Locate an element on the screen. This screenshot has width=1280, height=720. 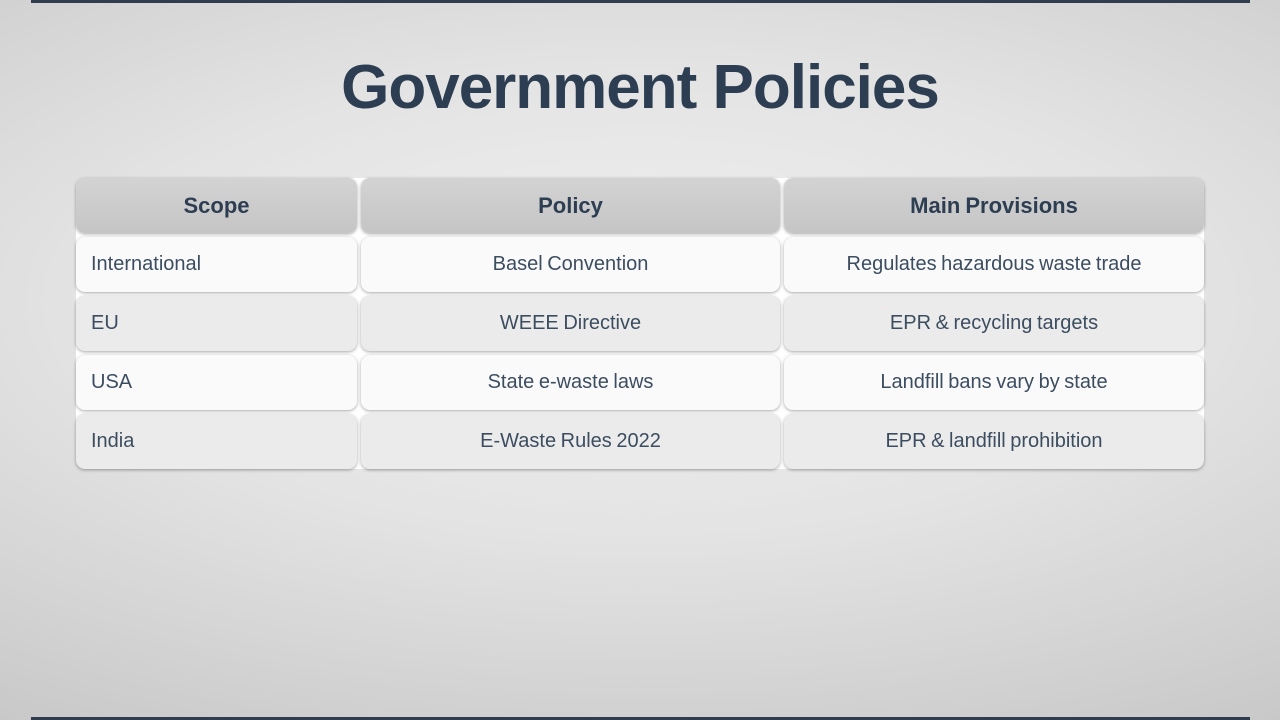
table-cell-provisions: EPR & landfill prohibition is located at coordinates (994, 441).